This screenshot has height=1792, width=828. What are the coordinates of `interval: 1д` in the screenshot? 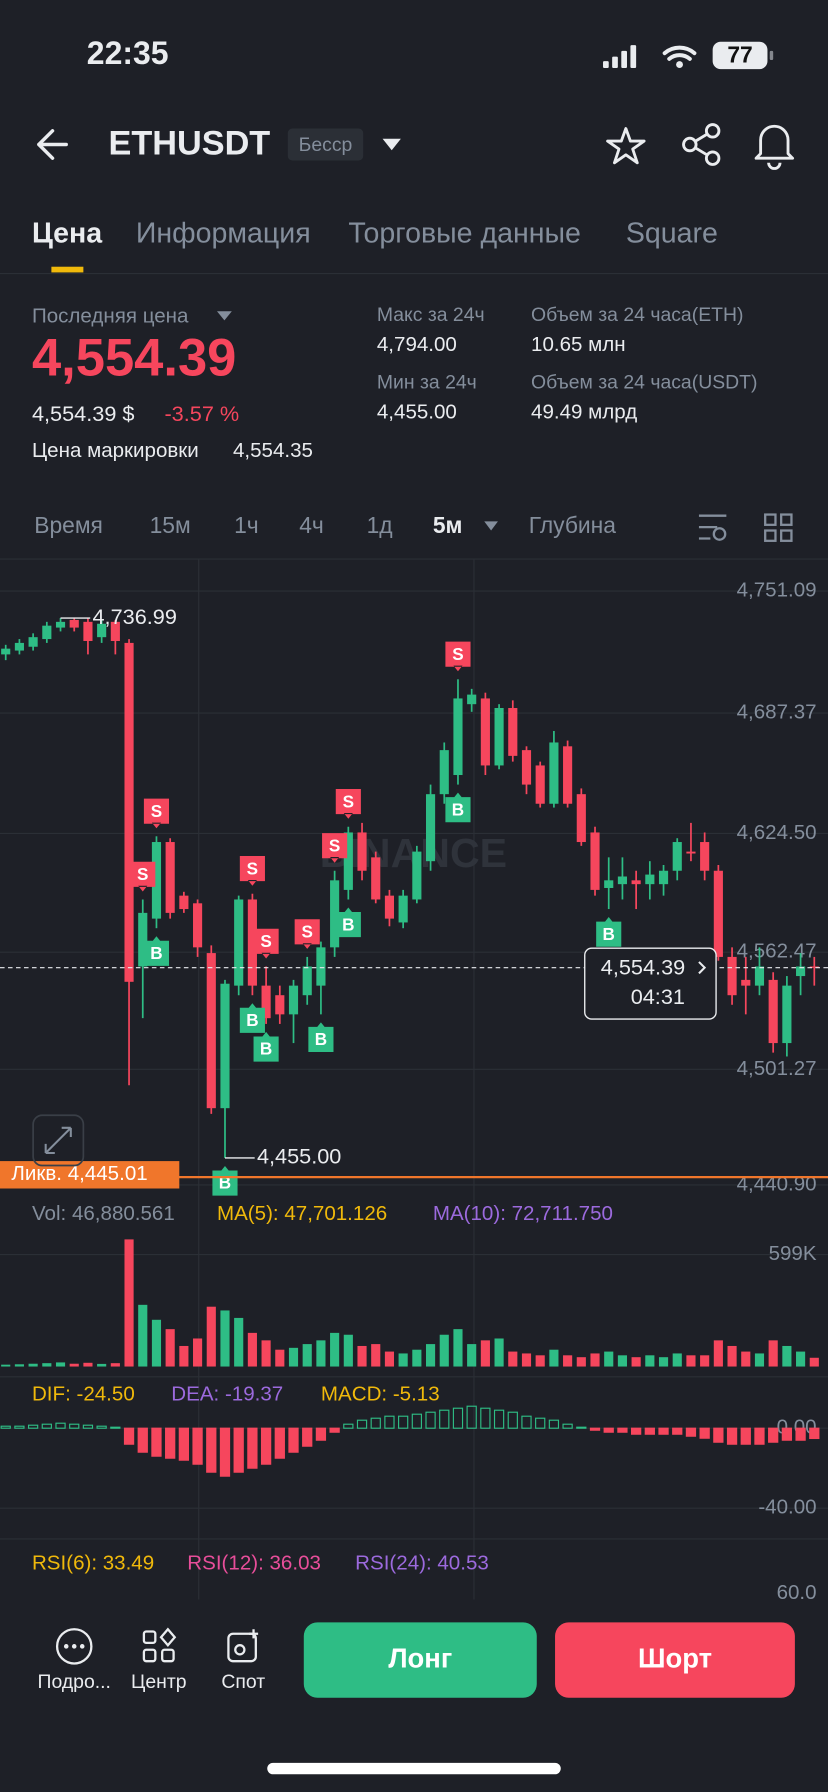 It's located at (380, 525).